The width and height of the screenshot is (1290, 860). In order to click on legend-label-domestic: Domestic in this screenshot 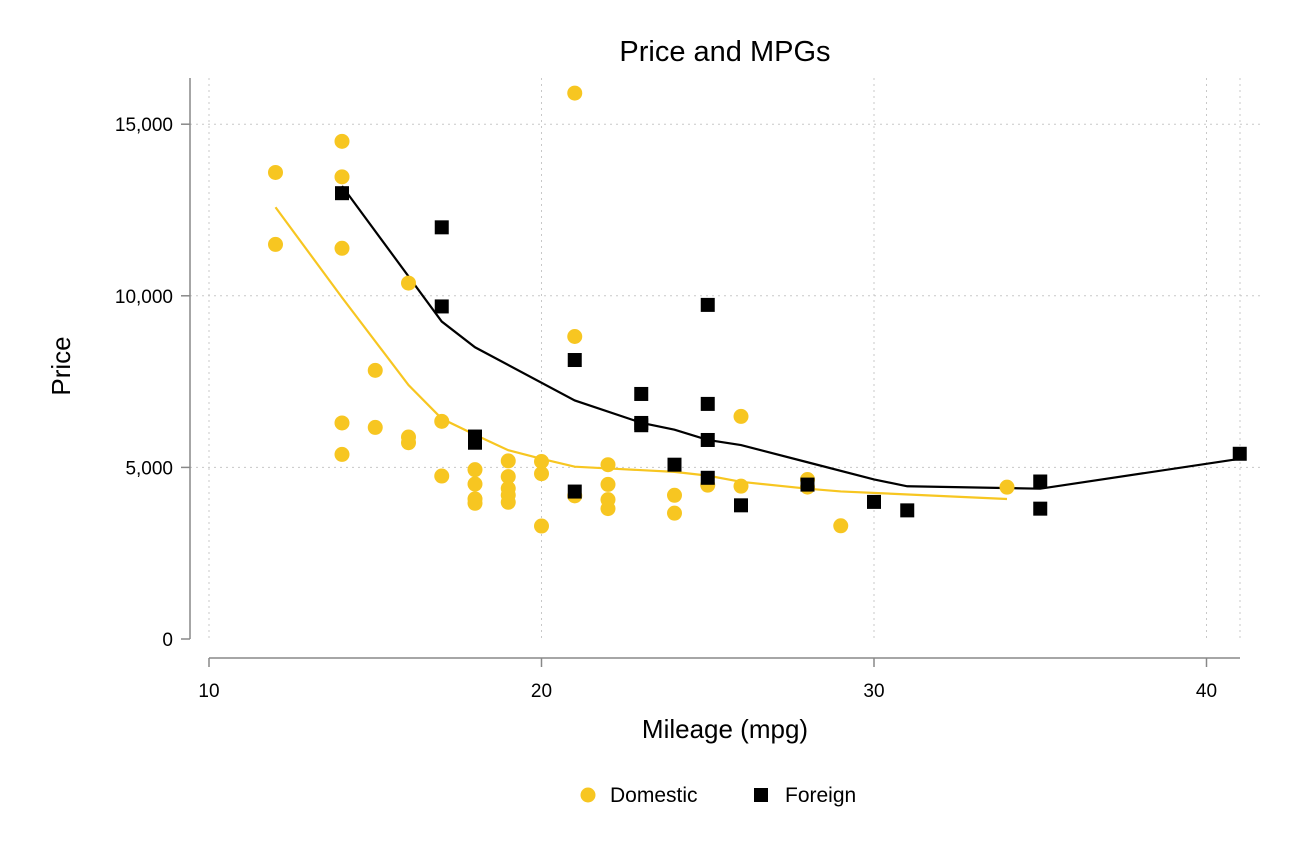, I will do `click(654, 795)`.